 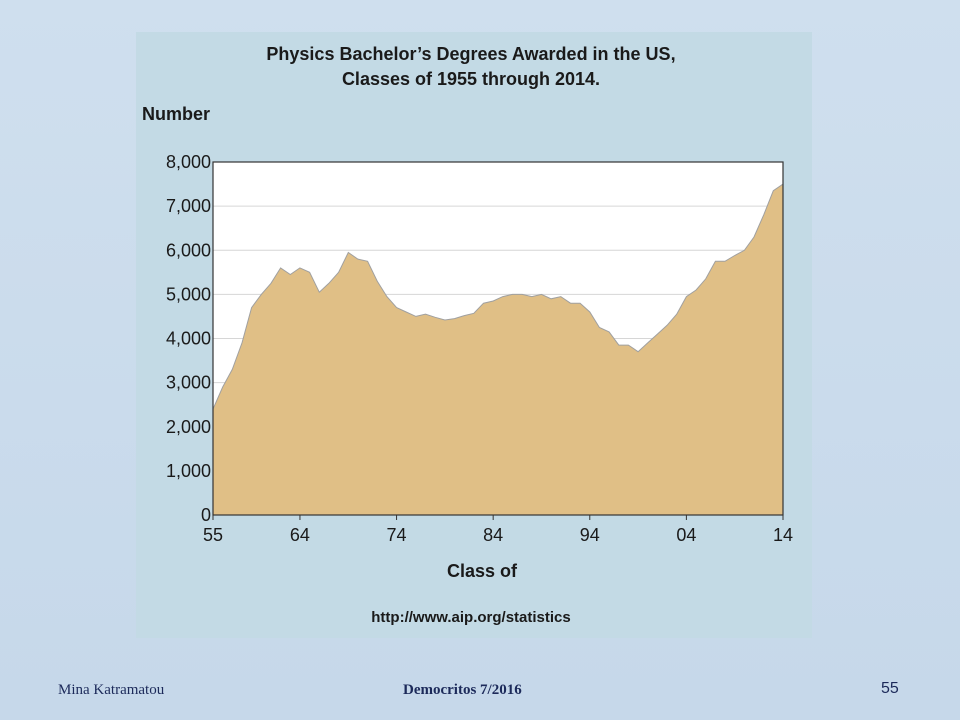 What do you see at coordinates (397, 535) in the screenshot?
I see `x-tick-label: 74` at bounding box center [397, 535].